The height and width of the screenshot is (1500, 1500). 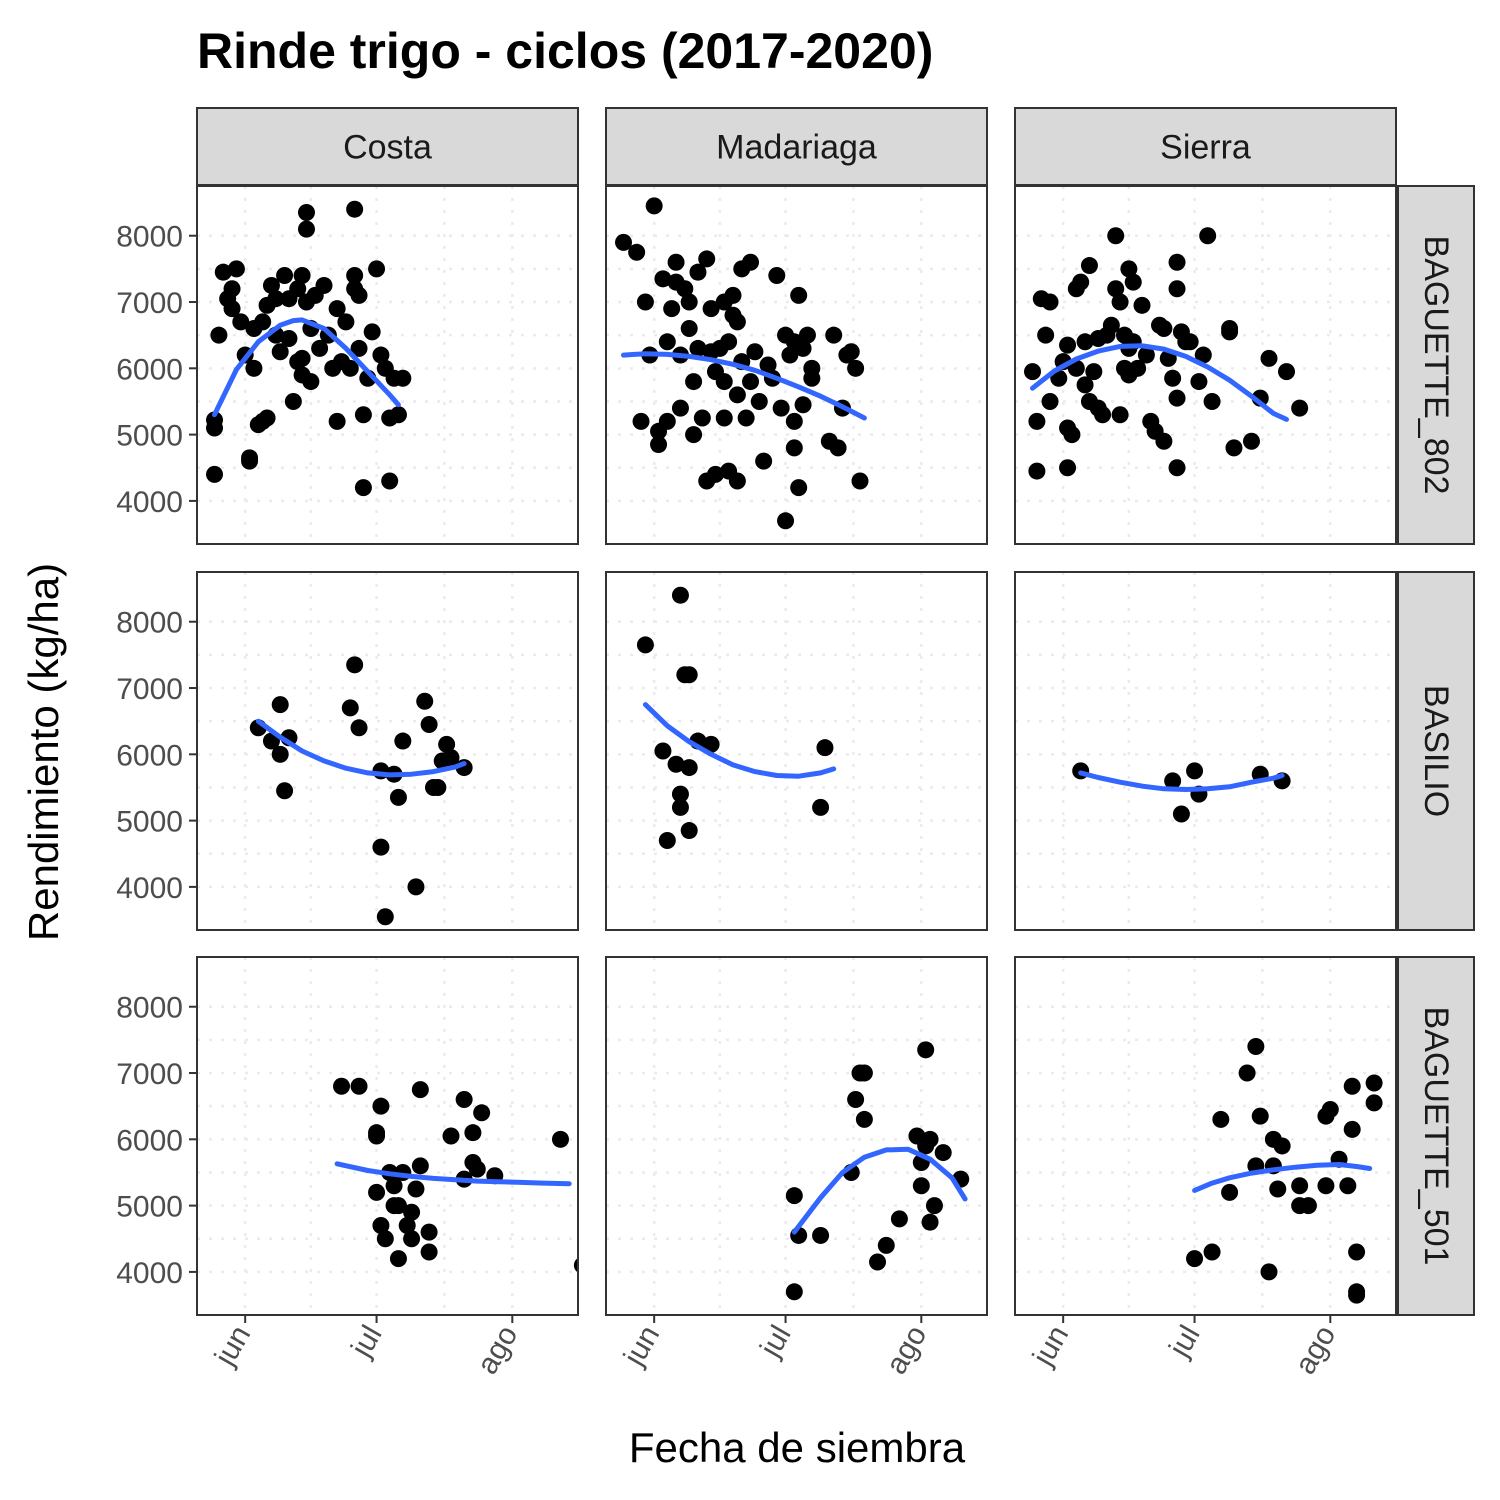 I want to click on panel-background, so click(x=387, y=751).